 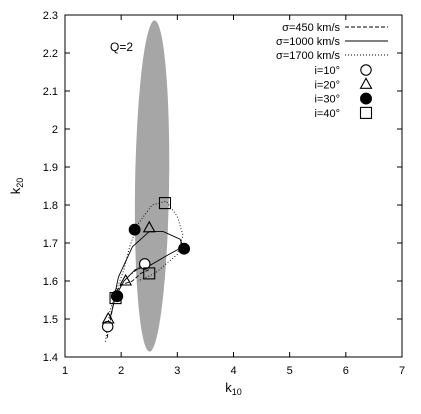 What do you see at coordinates (233, 371) in the screenshot?
I see `x-tick-label-3: 4` at bounding box center [233, 371].